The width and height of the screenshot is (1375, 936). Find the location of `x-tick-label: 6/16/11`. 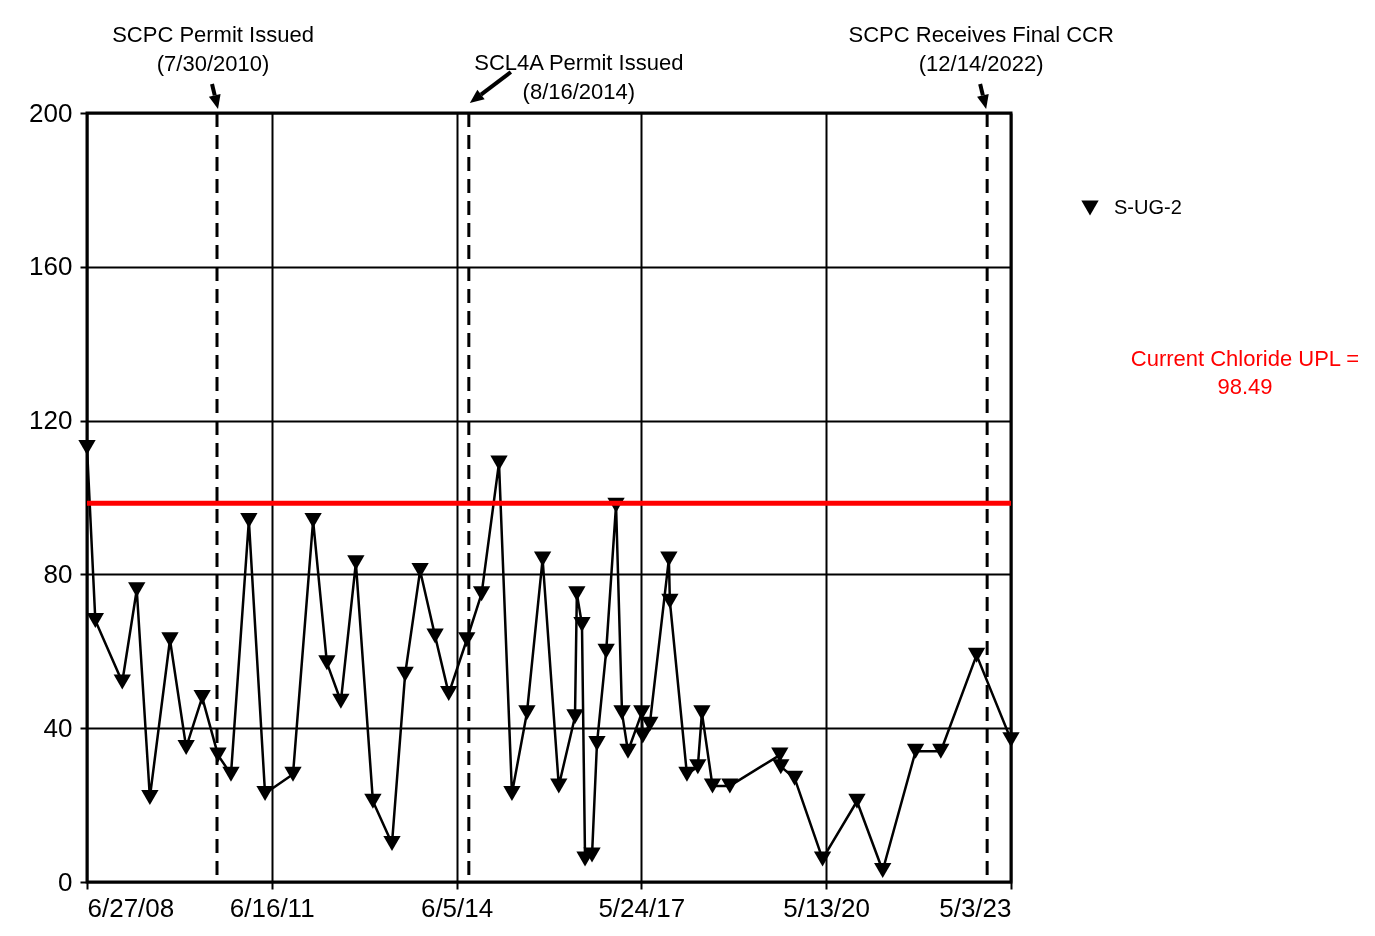

x-tick-label: 6/16/11 is located at coordinates (272, 907).